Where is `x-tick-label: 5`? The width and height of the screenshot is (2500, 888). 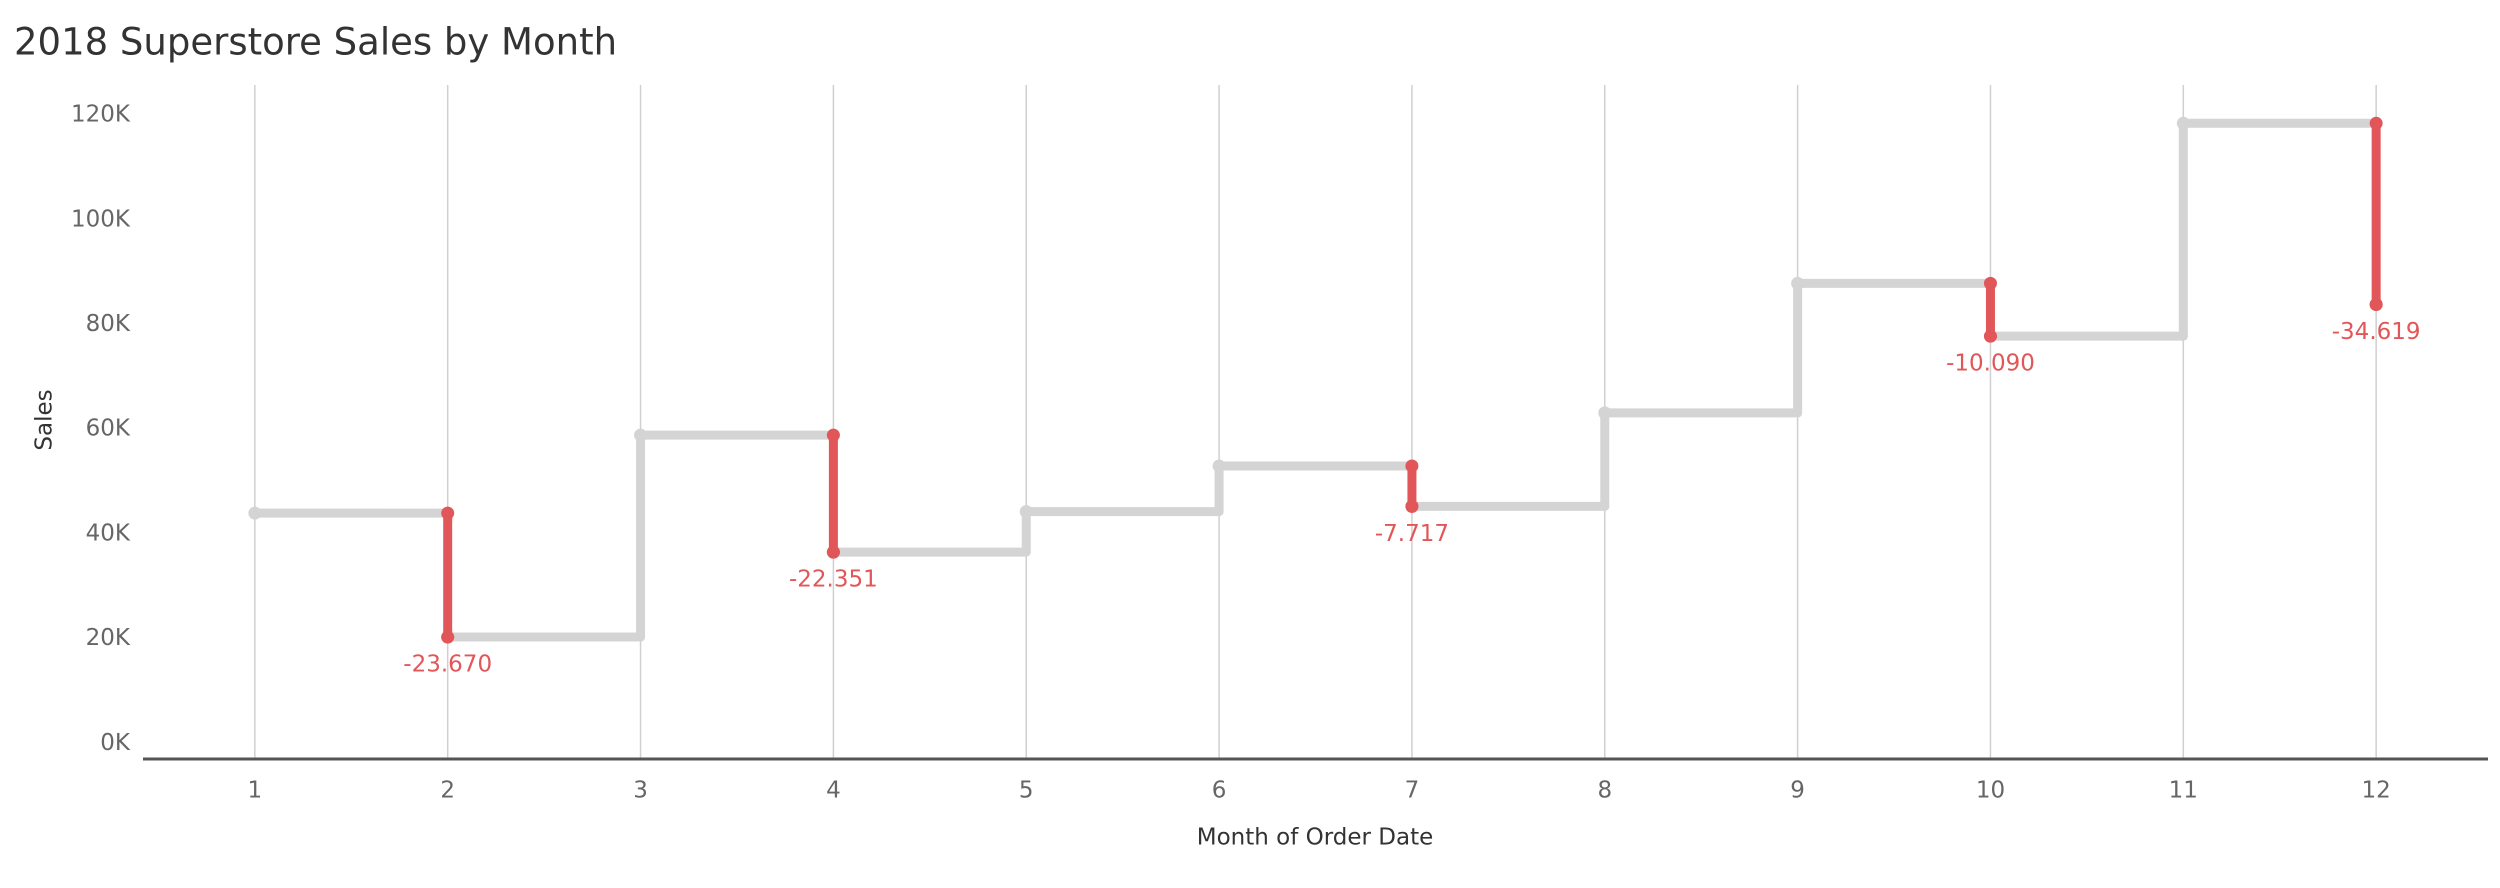 x-tick-label: 5 is located at coordinates (1026, 791).